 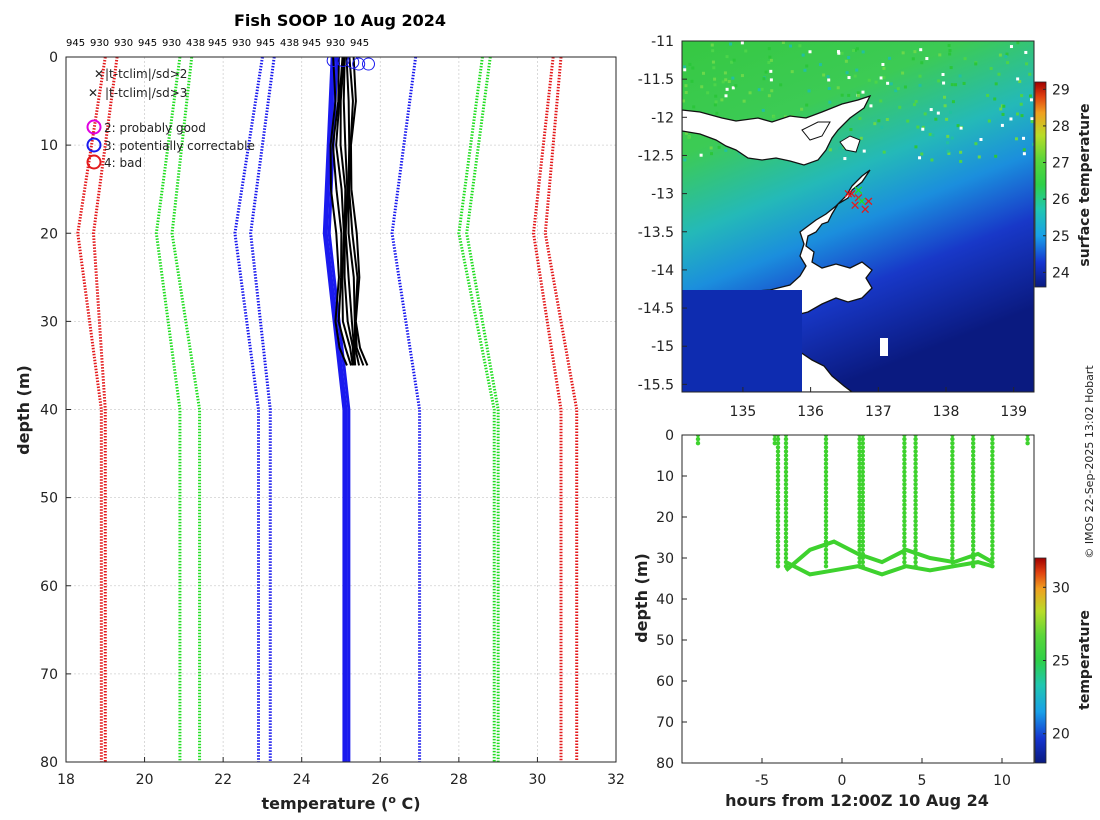 What do you see at coordinates (698, 443) in the screenshot?
I see `timeseries-surface-point` at bounding box center [698, 443].